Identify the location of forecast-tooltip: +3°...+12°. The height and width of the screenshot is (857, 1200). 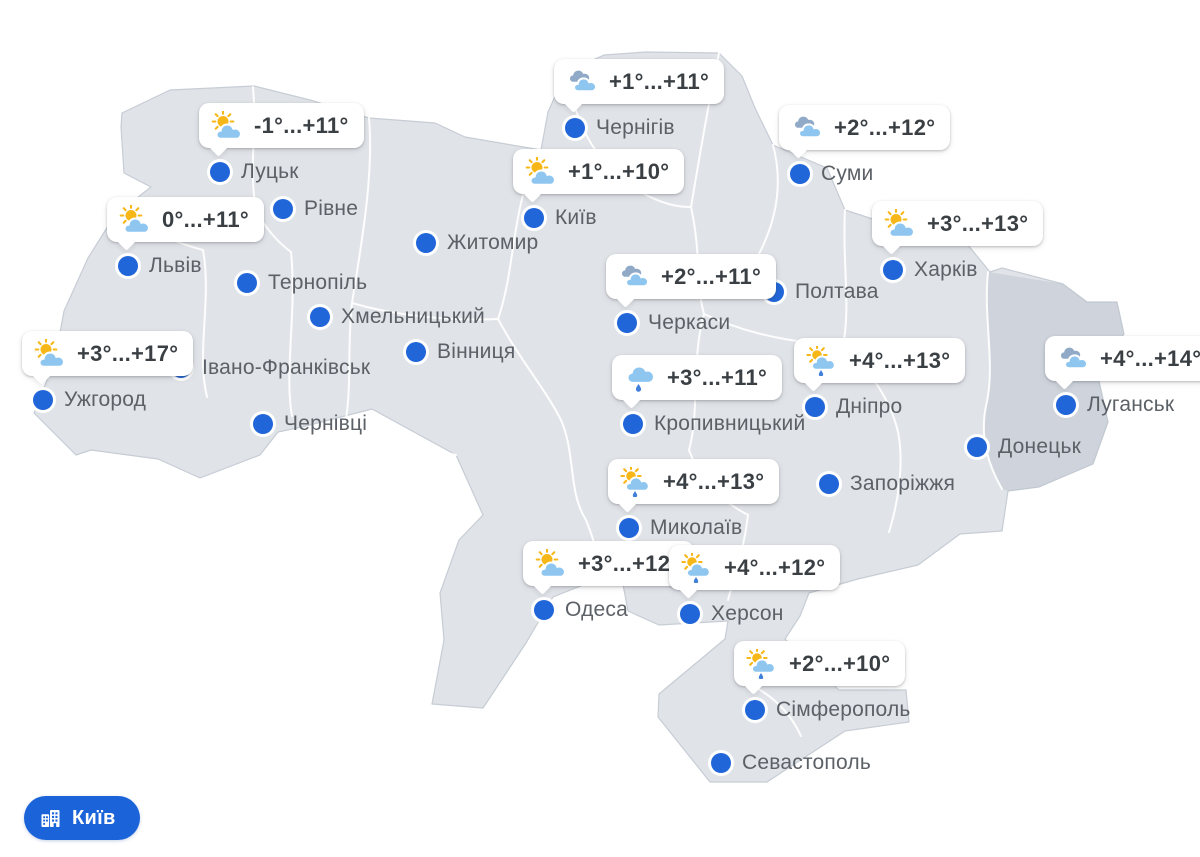
(609, 568).